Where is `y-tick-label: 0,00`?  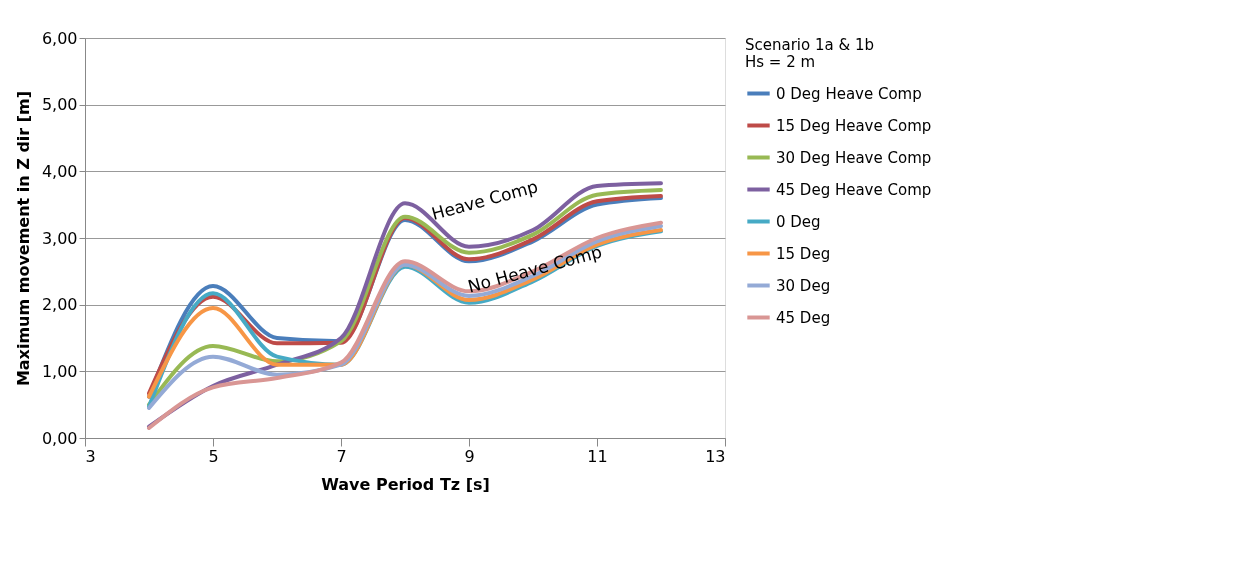
y-tick-label: 0,00 is located at coordinates (59, 438).